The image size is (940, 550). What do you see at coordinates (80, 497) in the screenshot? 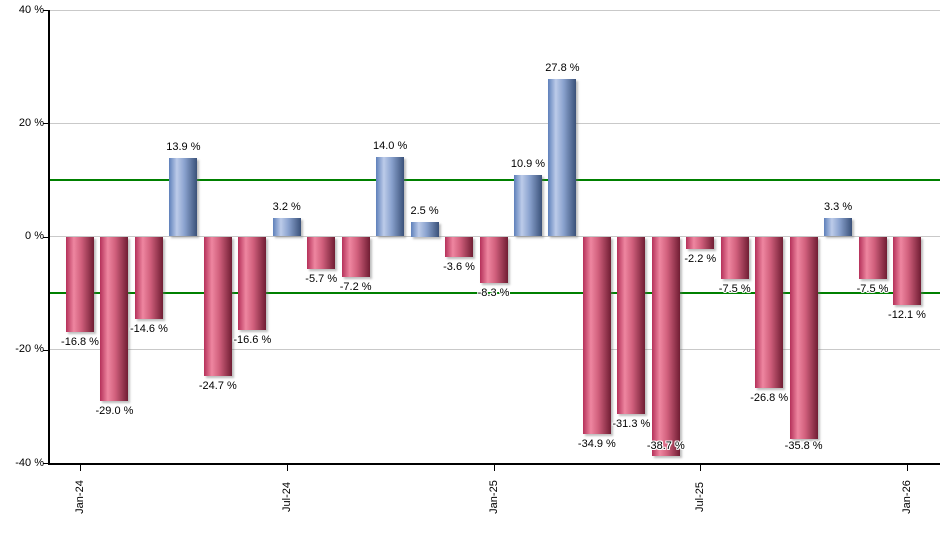
I see `x-axis-label-Jan-24: Jan-24` at bounding box center [80, 497].